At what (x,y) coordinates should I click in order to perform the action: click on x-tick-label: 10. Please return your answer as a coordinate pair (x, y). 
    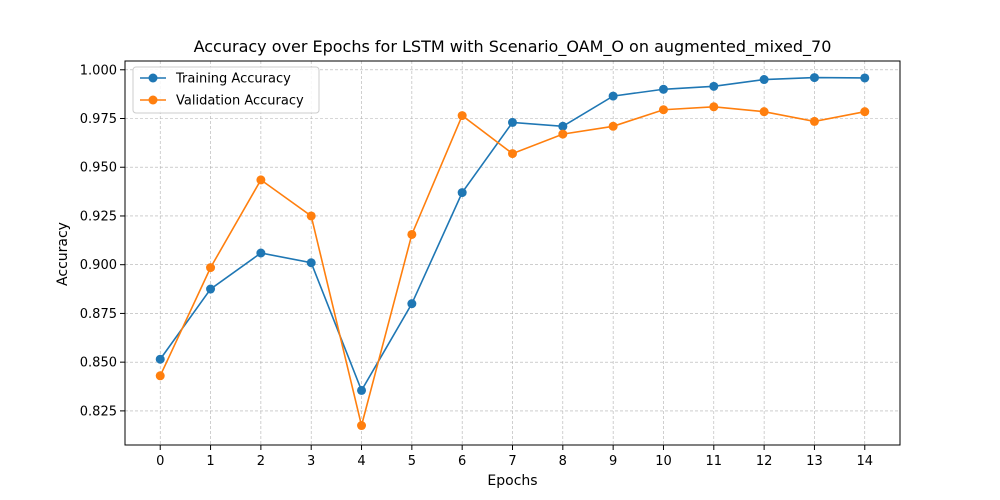
    Looking at the image, I should click on (663, 461).